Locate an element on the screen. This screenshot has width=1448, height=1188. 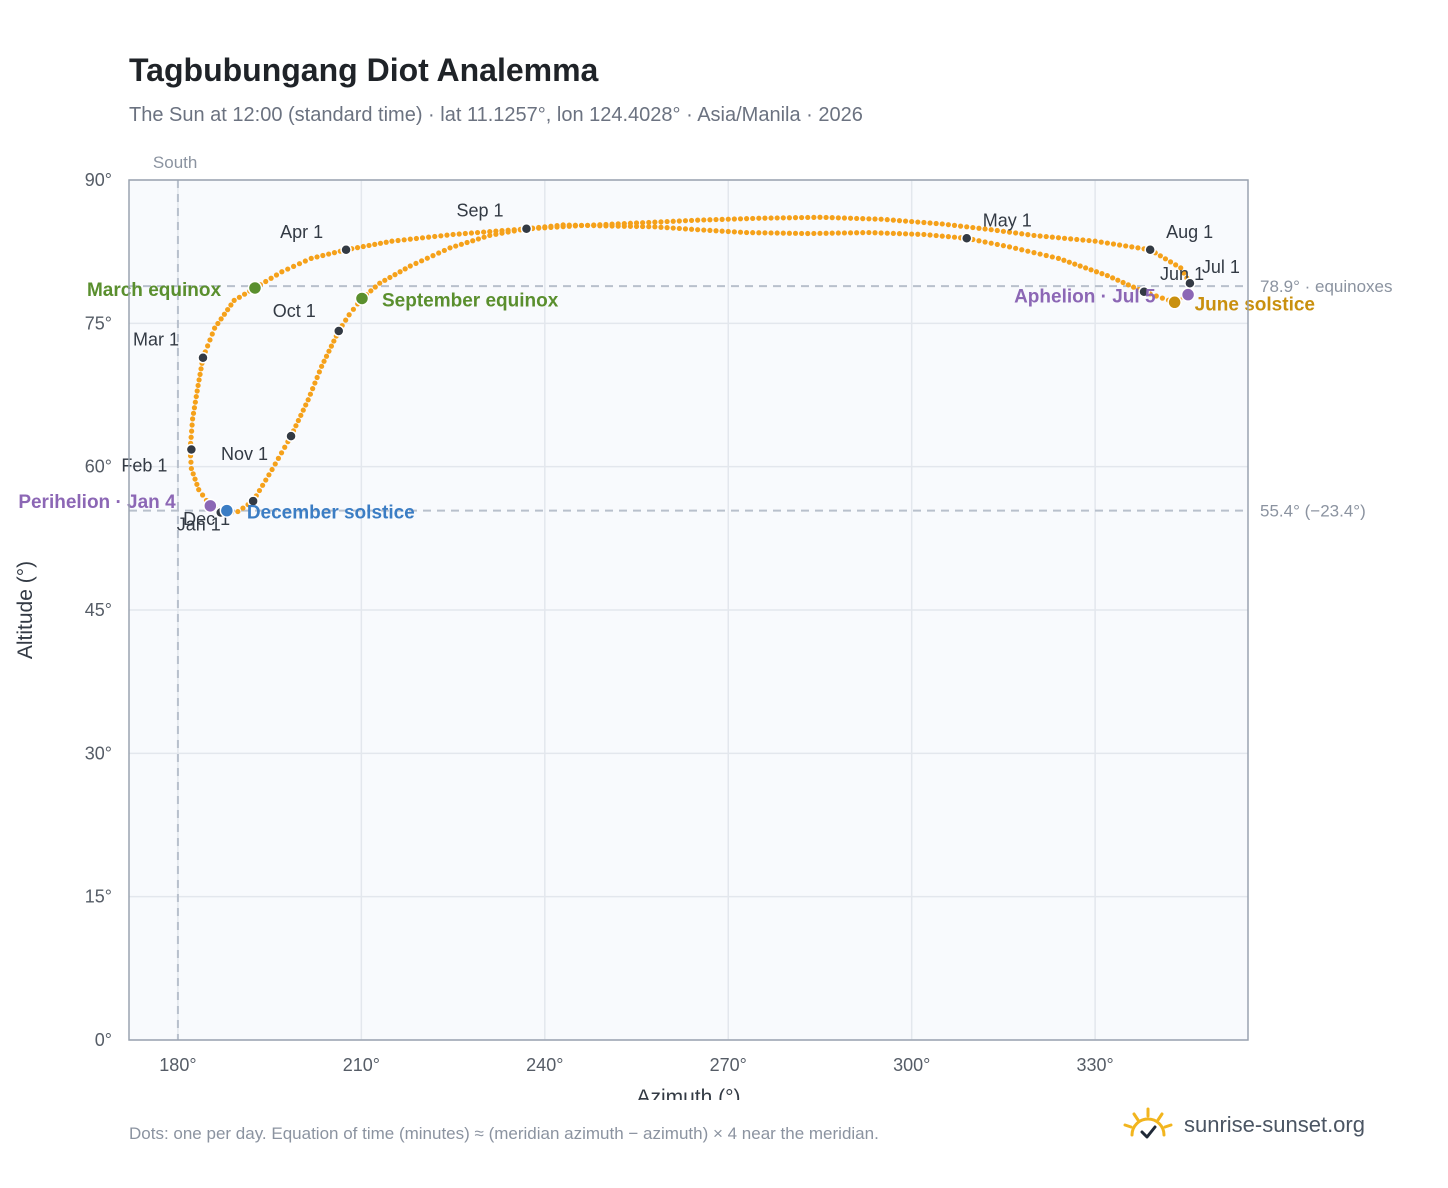
month-marker-label: May 1 is located at coordinates (1007, 220).